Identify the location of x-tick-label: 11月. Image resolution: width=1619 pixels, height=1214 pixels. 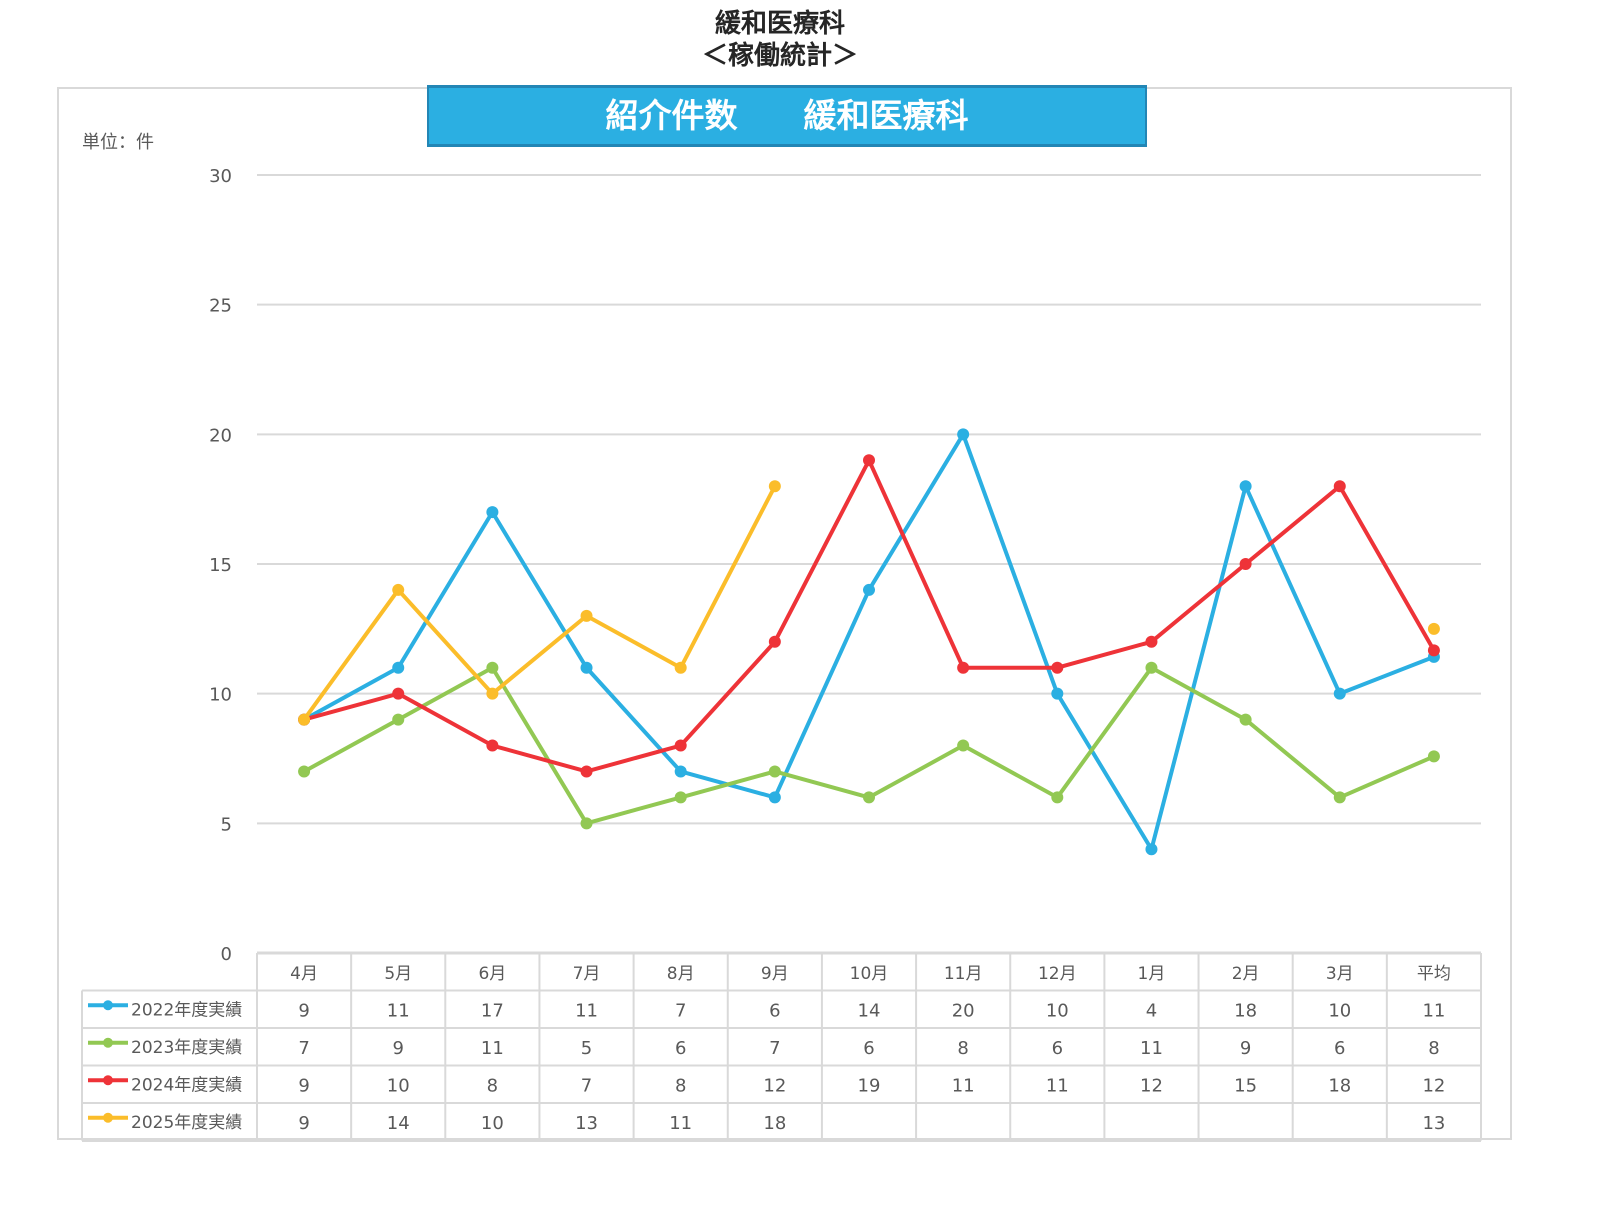
(963, 974).